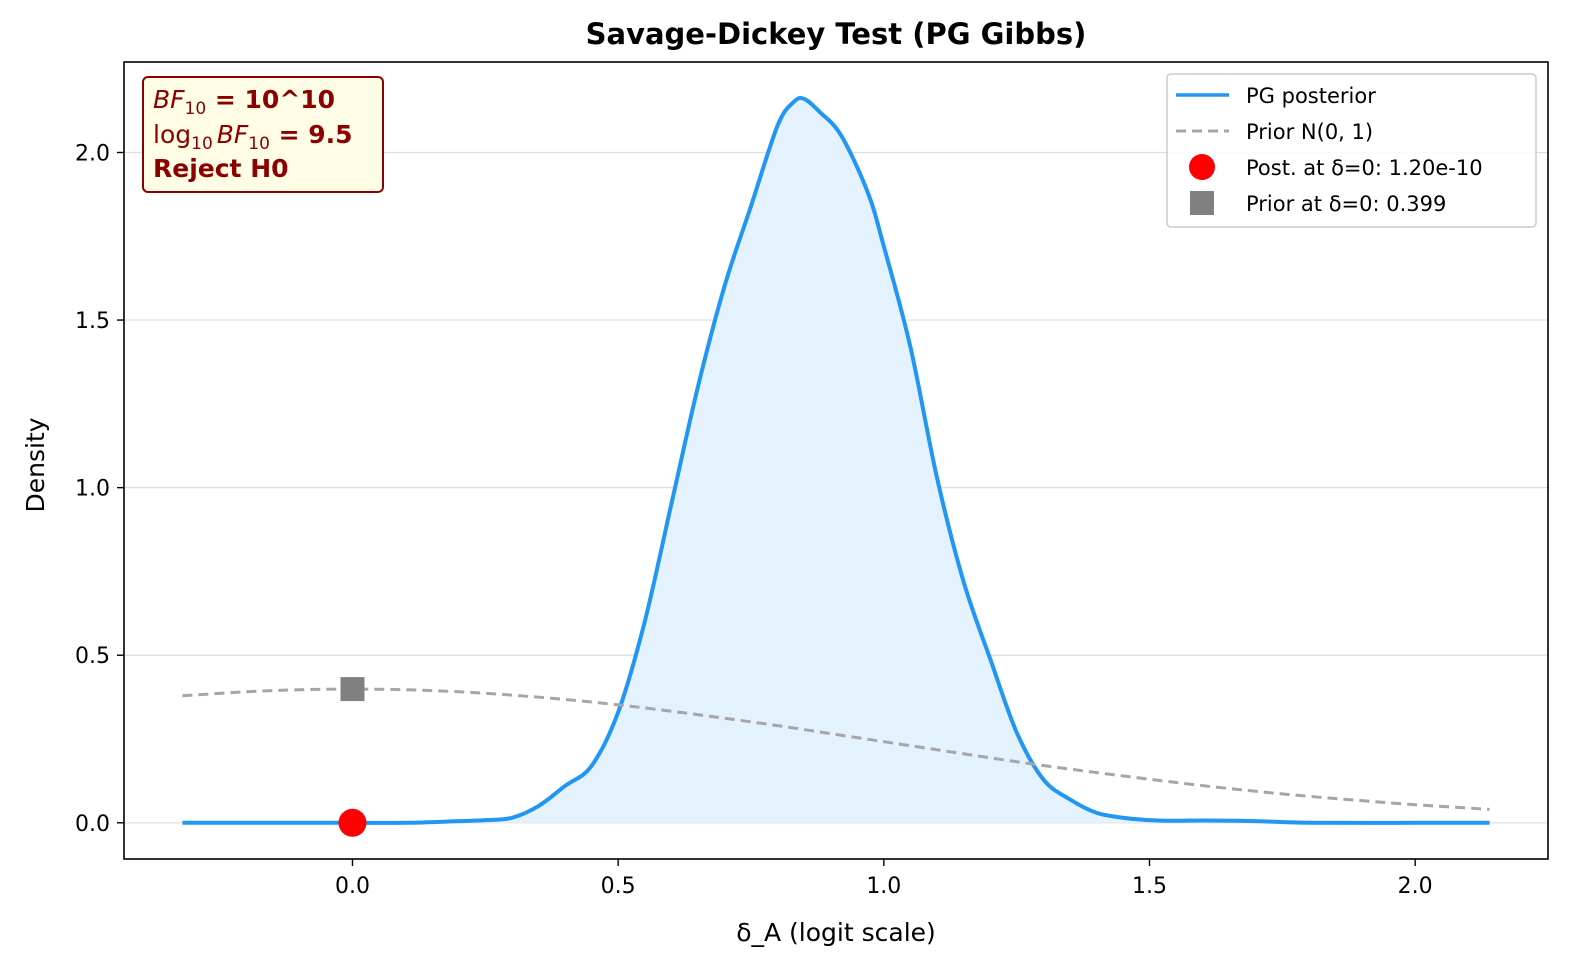 The width and height of the screenshot is (1579, 975). Describe the element at coordinates (618, 886) in the screenshot. I see `x-tick-label: 0.5` at that location.